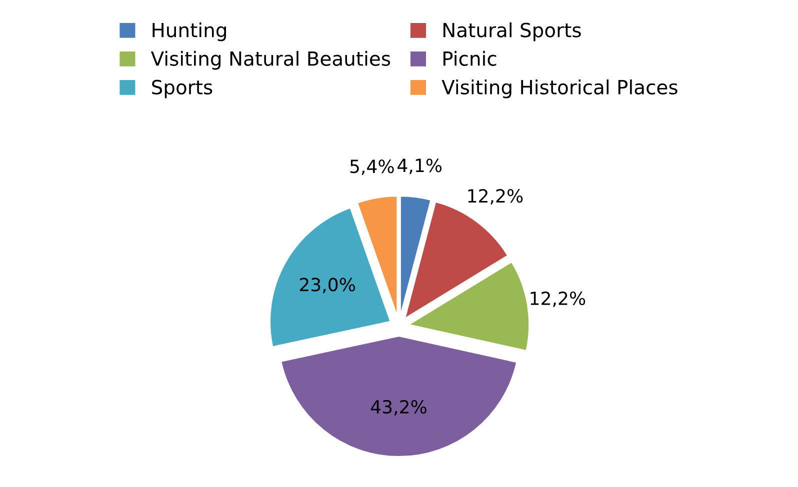 The image size is (798, 487). What do you see at coordinates (420, 166) in the screenshot?
I see `data-label: 4,1%` at bounding box center [420, 166].